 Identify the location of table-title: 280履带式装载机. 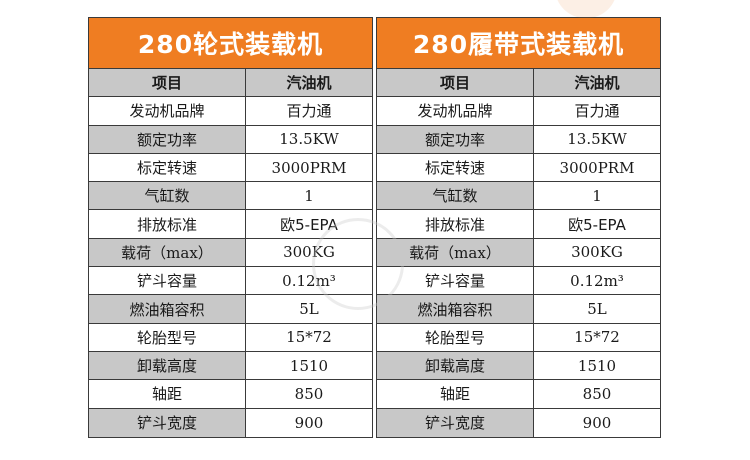
(518, 43).